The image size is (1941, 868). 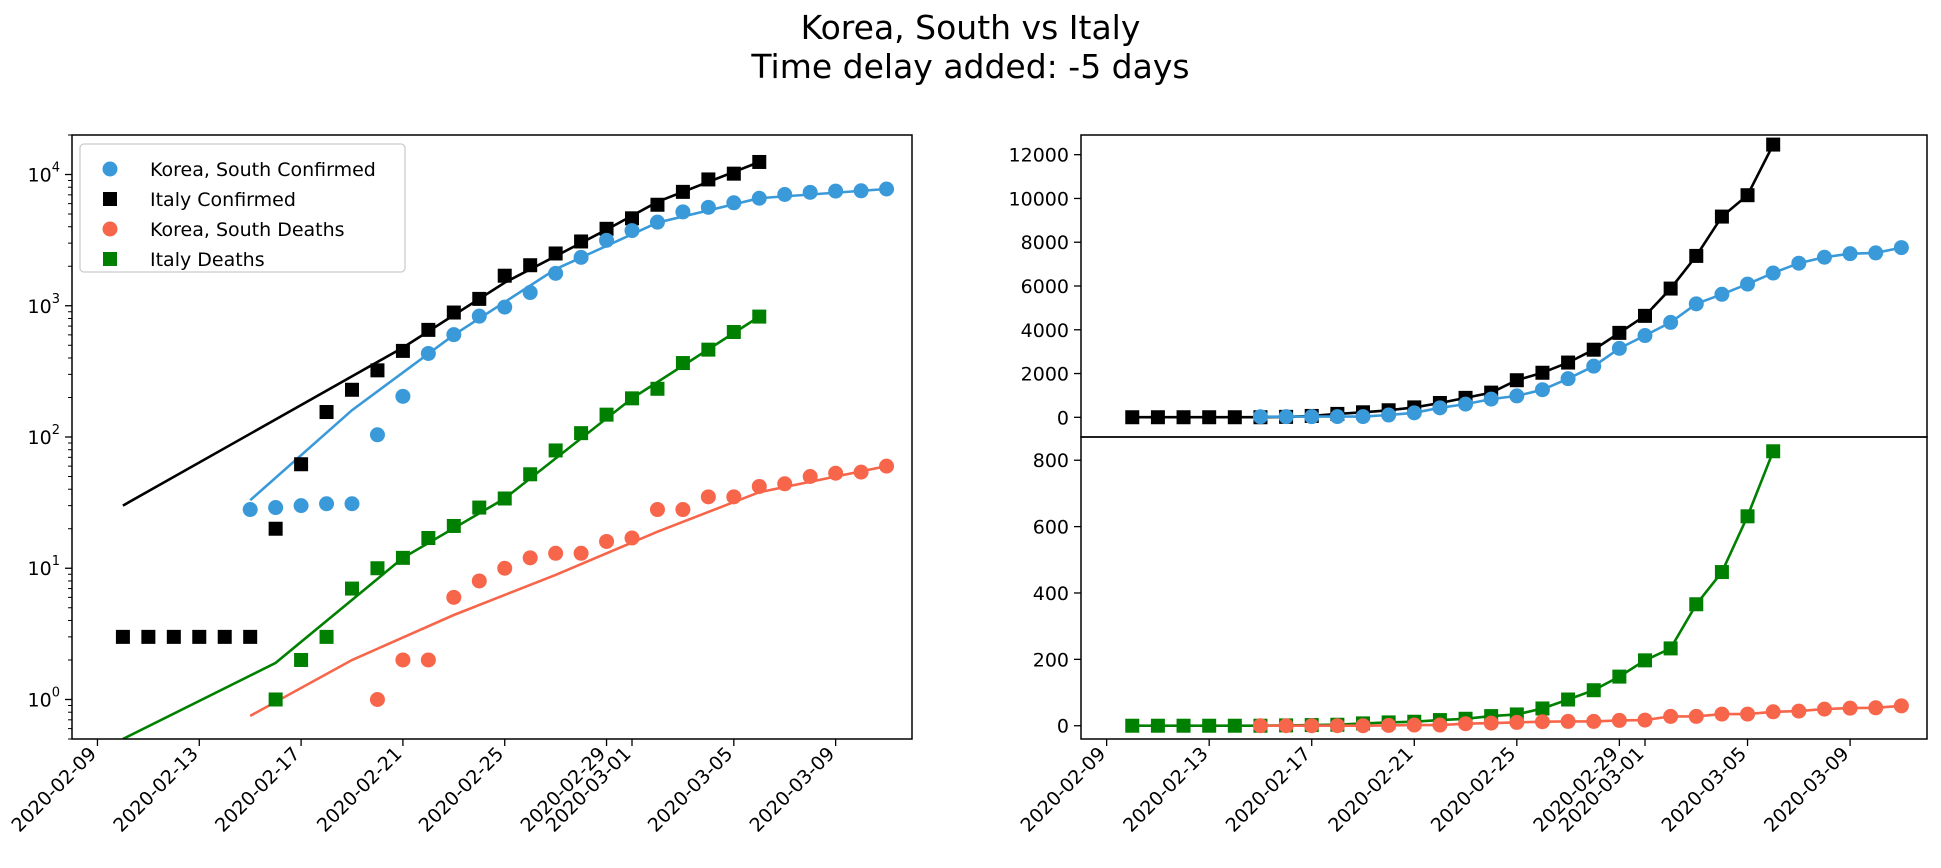 What do you see at coordinates (360, 790) in the screenshot?
I see `x-tick-label: 2020-02-21` at bounding box center [360, 790].